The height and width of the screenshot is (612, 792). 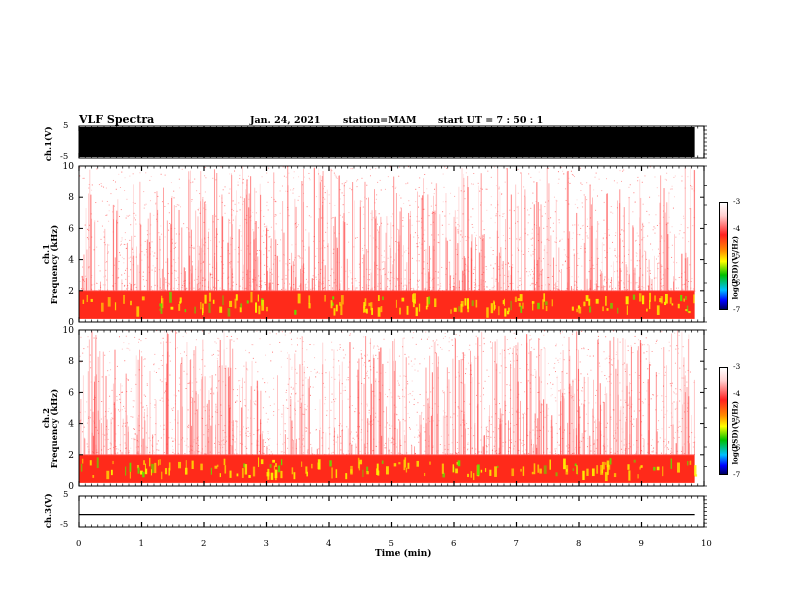 What do you see at coordinates (71, 425) in the screenshot?
I see `spec2-ytick-4: 4` at bounding box center [71, 425].